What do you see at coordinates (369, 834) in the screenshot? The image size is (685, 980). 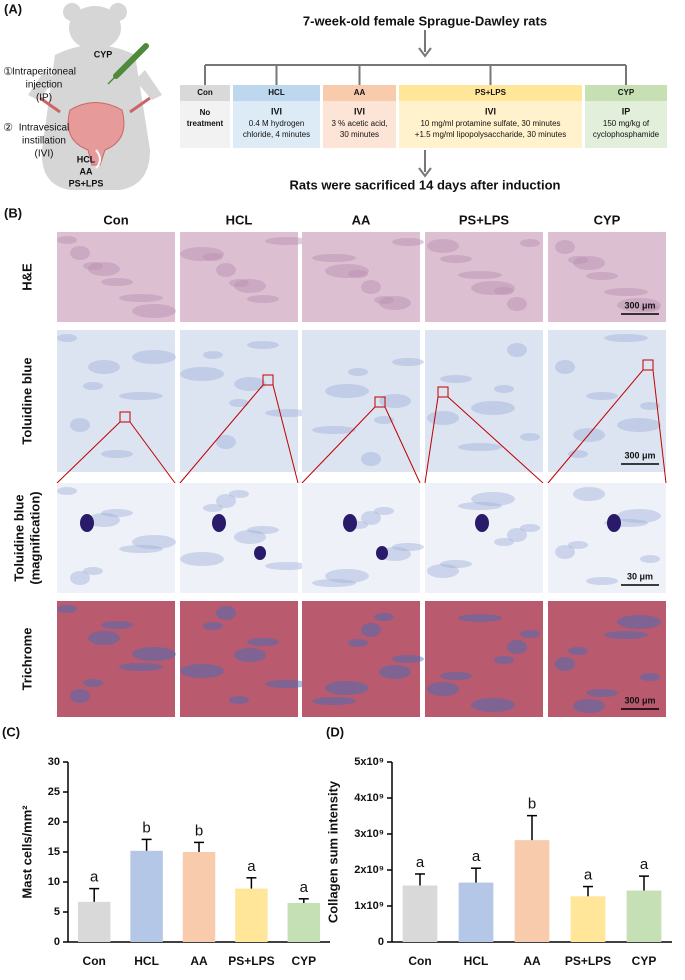 I see `y-tick-label: 3x10⁹` at bounding box center [369, 834].